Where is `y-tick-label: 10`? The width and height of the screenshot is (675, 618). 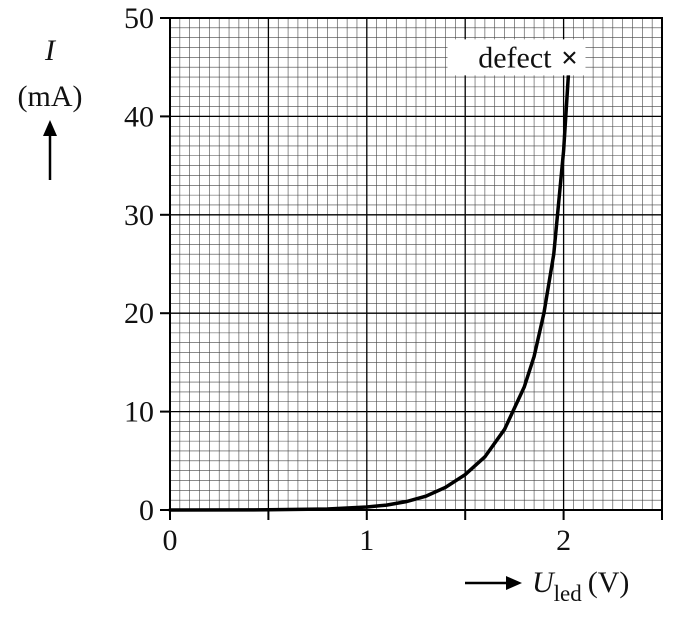
y-tick-label: 10 is located at coordinates (139, 412).